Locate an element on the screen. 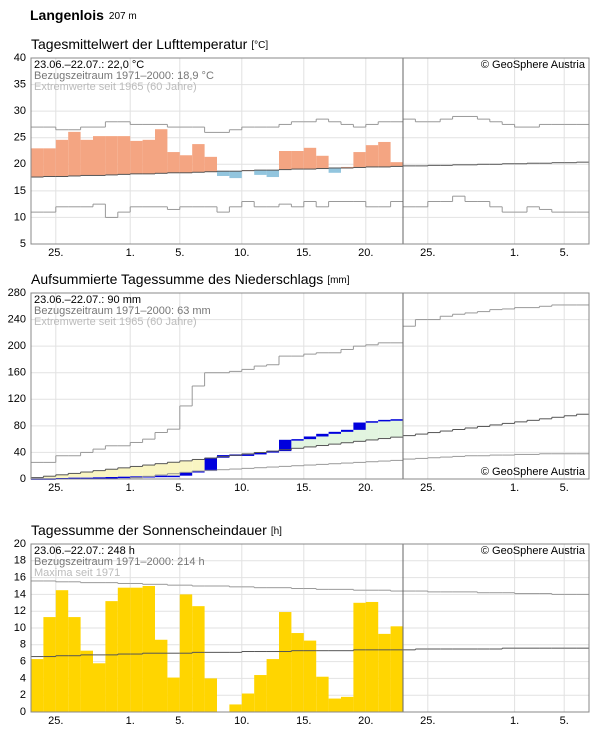 The image size is (596, 729). elevation: 207 m is located at coordinates (123, 16).